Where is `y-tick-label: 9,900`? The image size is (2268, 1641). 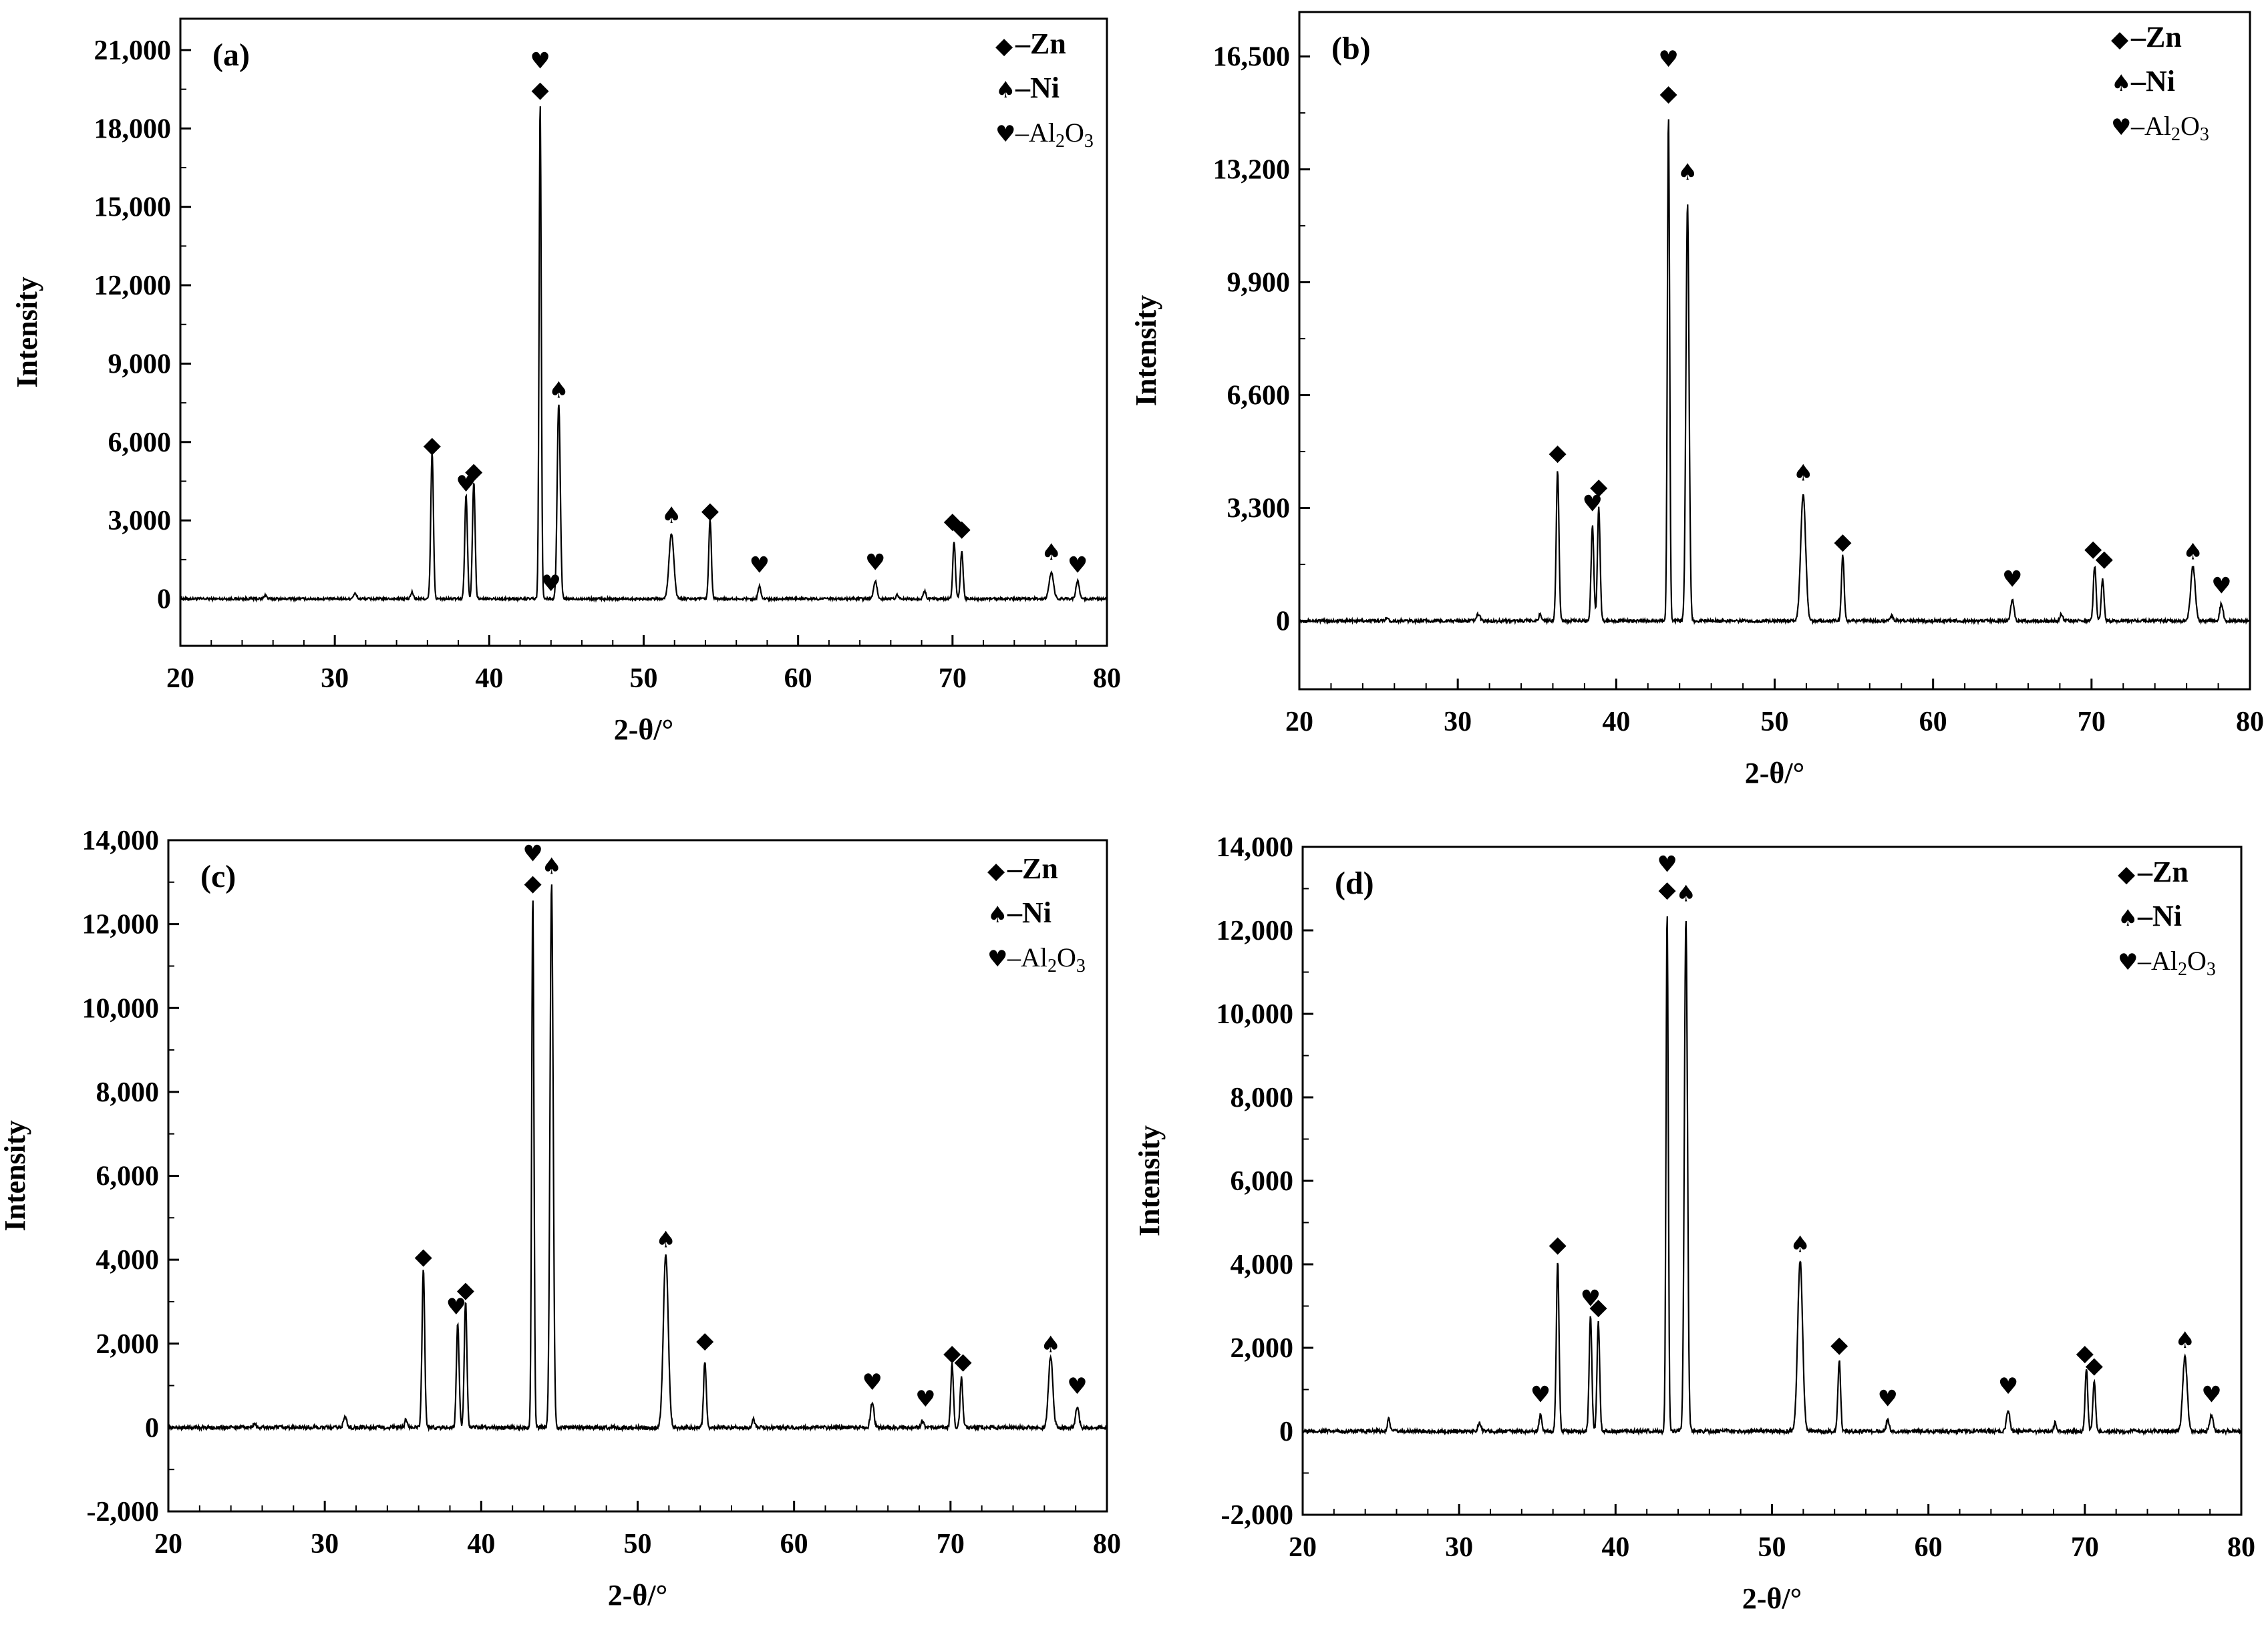
y-tick-label: 9,900 is located at coordinates (1259, 283).